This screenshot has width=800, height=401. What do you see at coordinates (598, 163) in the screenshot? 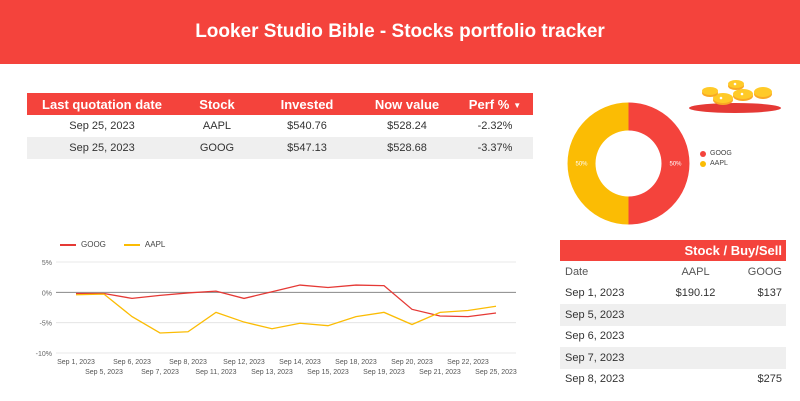
I see `donut-slice-aapl` at bounding box center [598, 163].